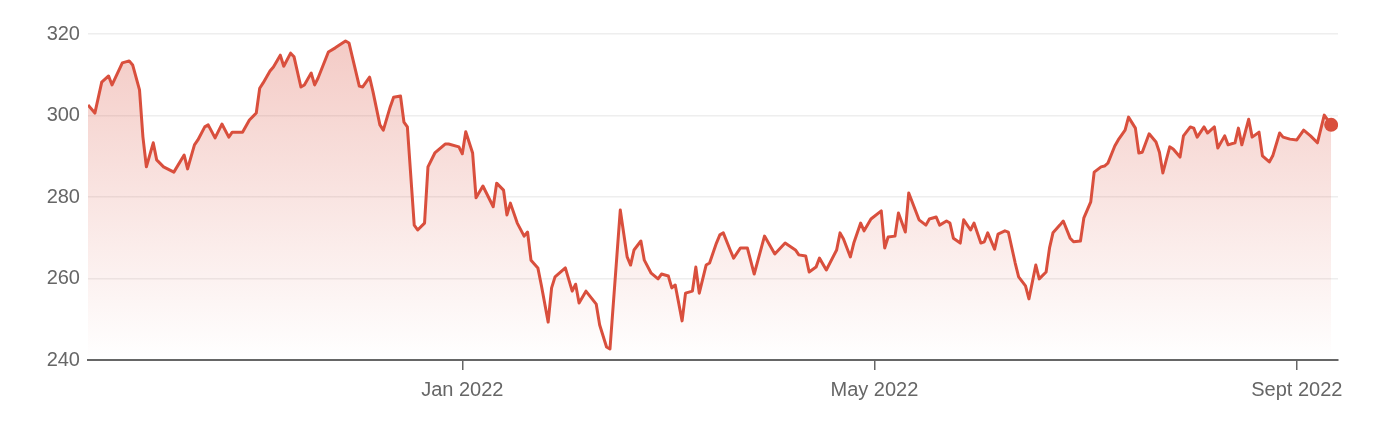 The width and height of the screenshot is (1378, 432). What do you see at coordinates (874, 388) in the screenshot?
I see `x-tick-label: May 2022` at bounding box center [874, 388].